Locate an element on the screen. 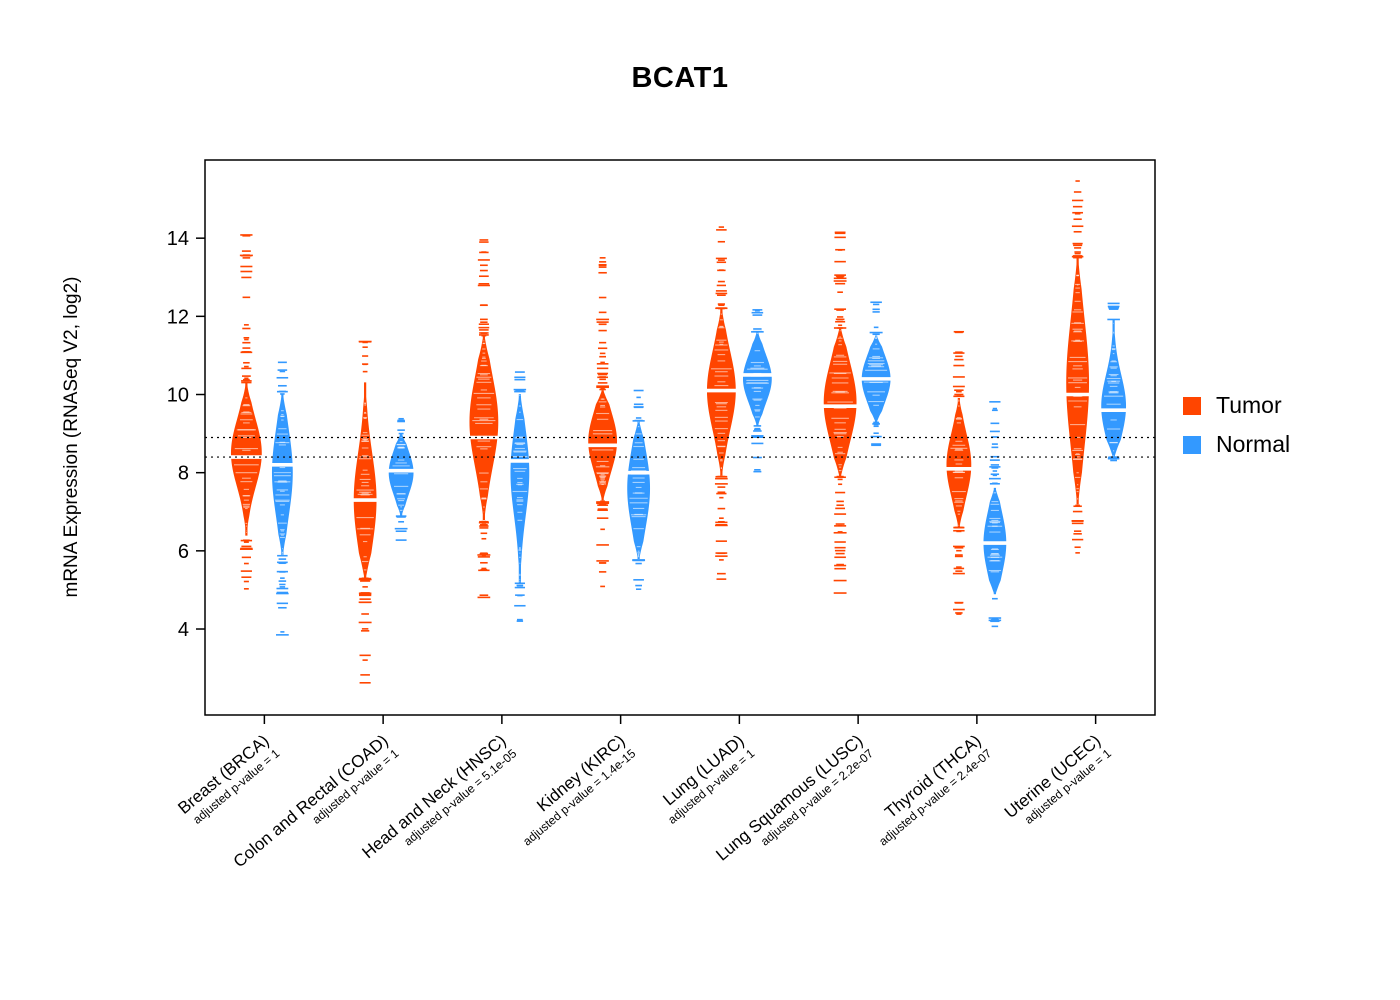  y-tick-label: 14 is located at coordinates (178, 239).